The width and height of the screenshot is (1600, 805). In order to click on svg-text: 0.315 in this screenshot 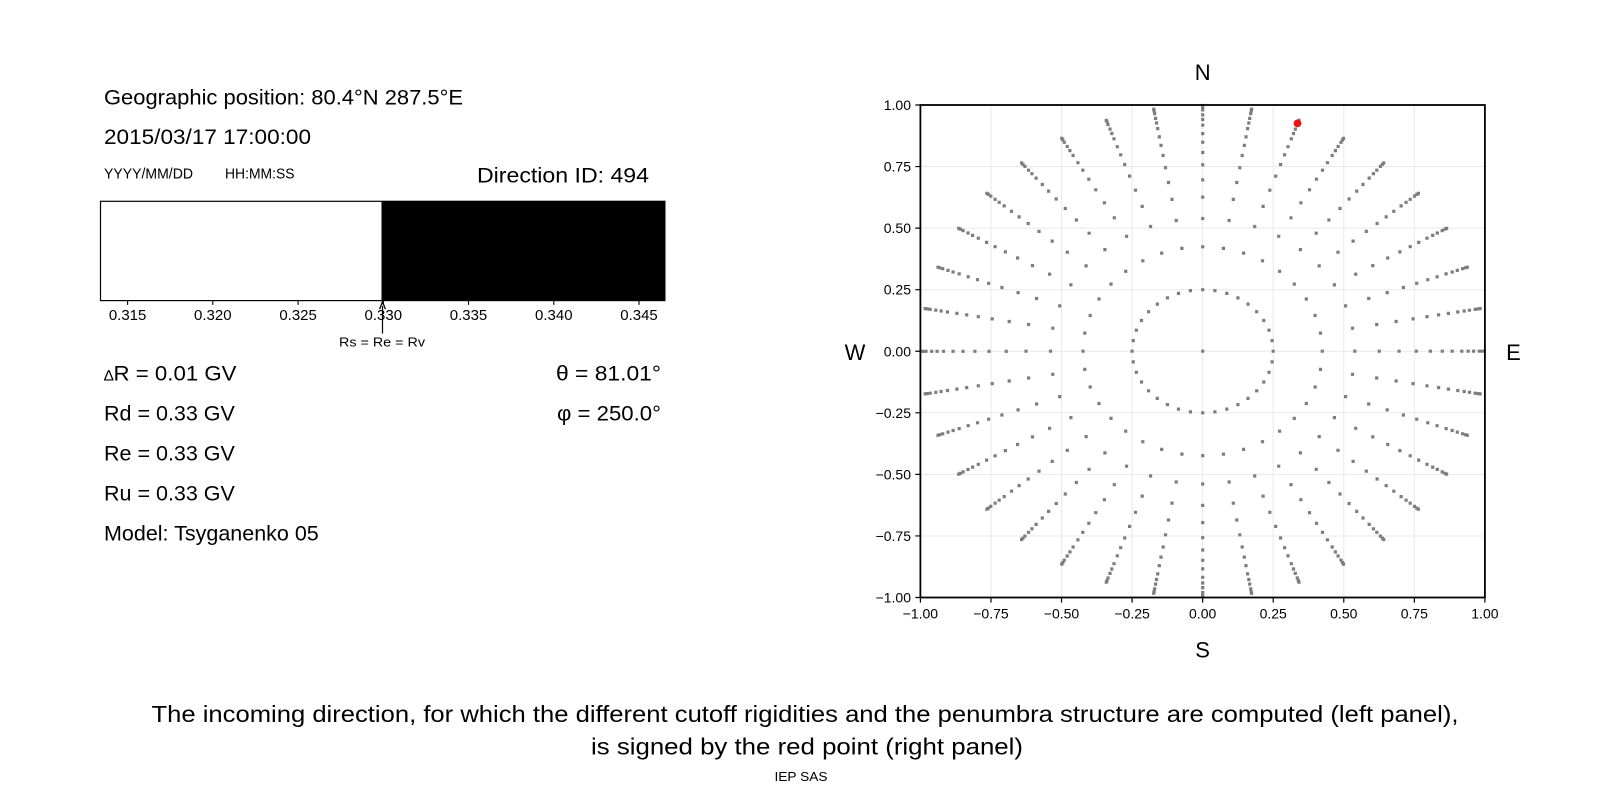, I will do `click(128, 316)`.